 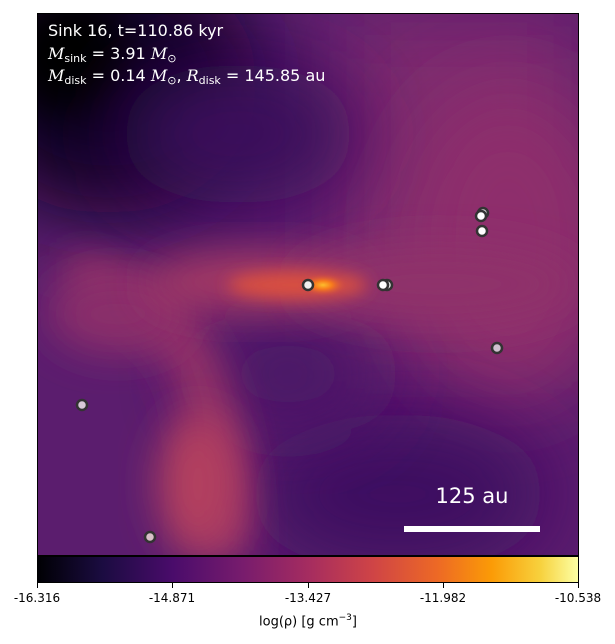 What do you see at coordinates (443, 598) in the screenshot?
I see `colorbar-tick-label: -11.982` at bounding box center [443, 598].